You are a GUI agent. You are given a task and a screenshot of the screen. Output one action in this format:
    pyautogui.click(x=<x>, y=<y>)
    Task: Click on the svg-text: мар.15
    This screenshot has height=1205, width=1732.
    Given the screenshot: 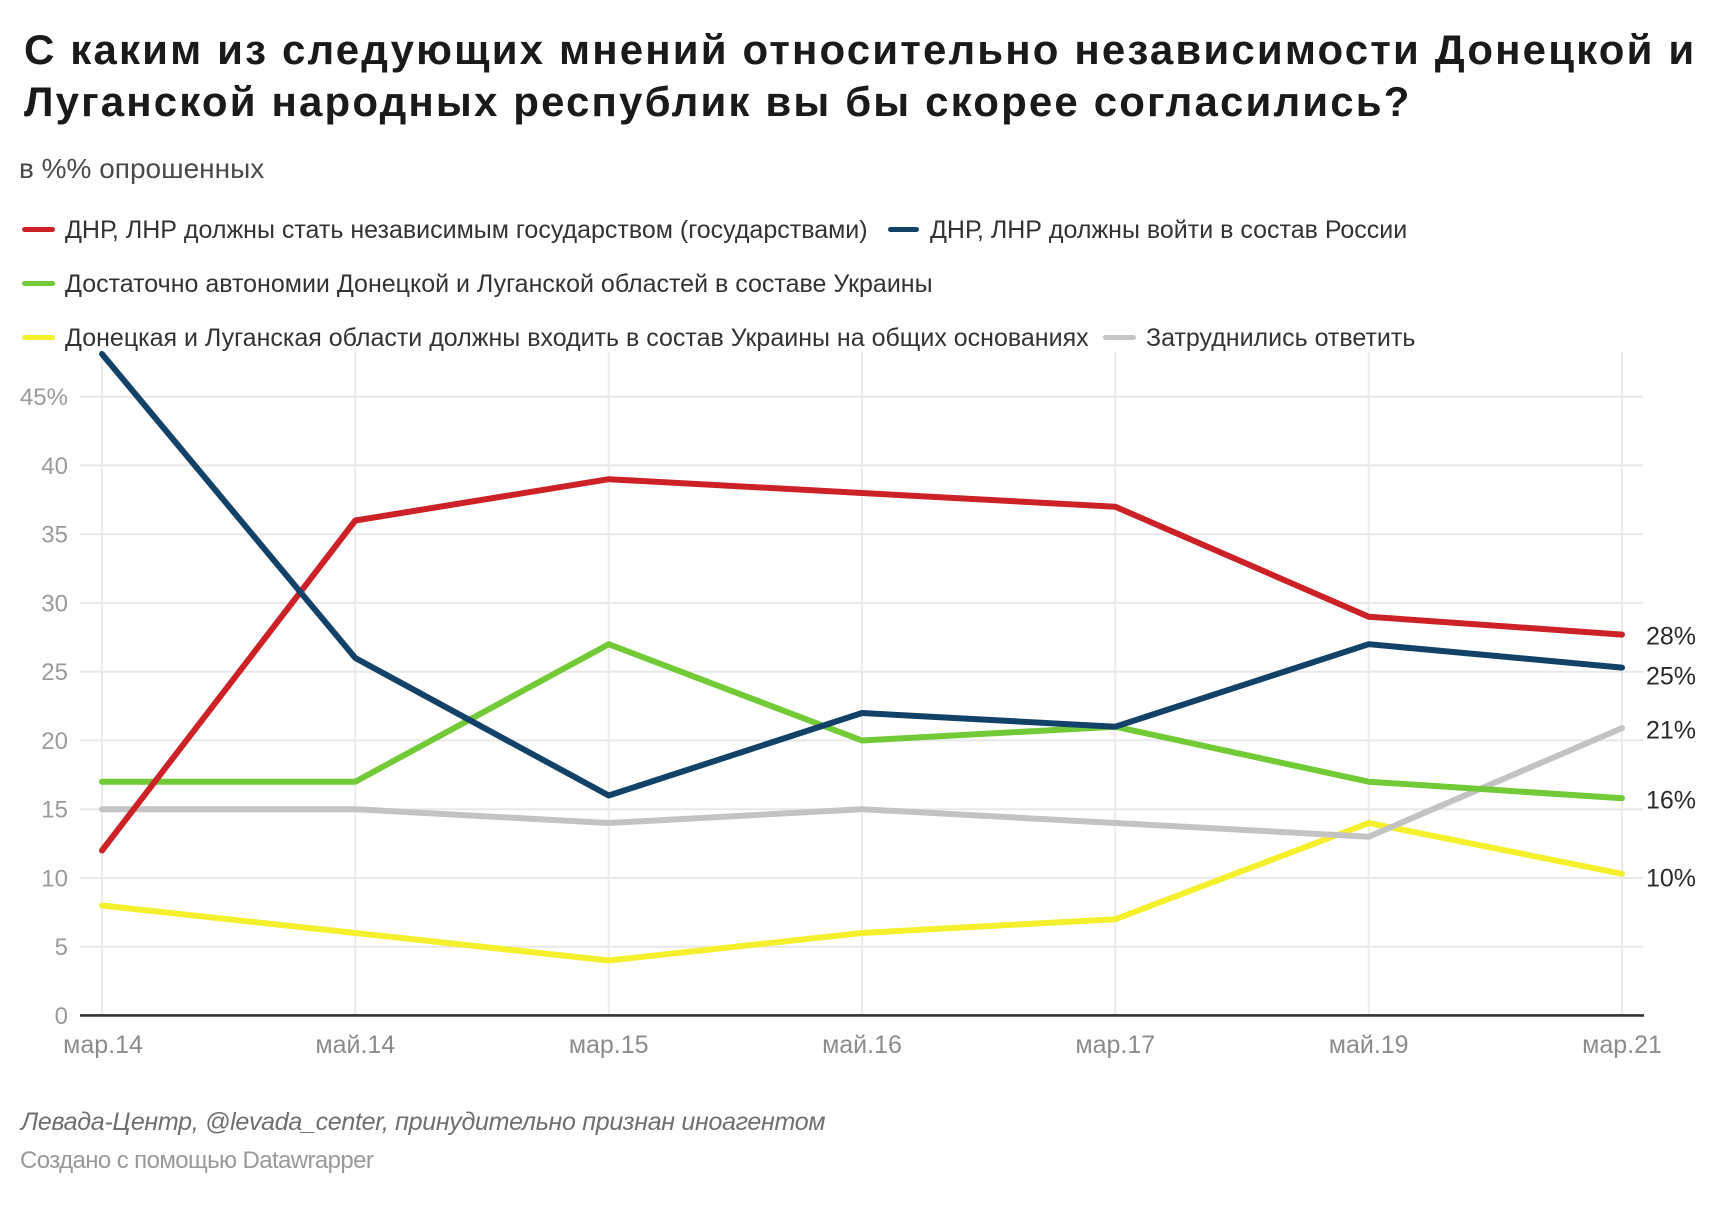 What is the action you would take?
    pyautogui.click(x=609, y=1045)
    